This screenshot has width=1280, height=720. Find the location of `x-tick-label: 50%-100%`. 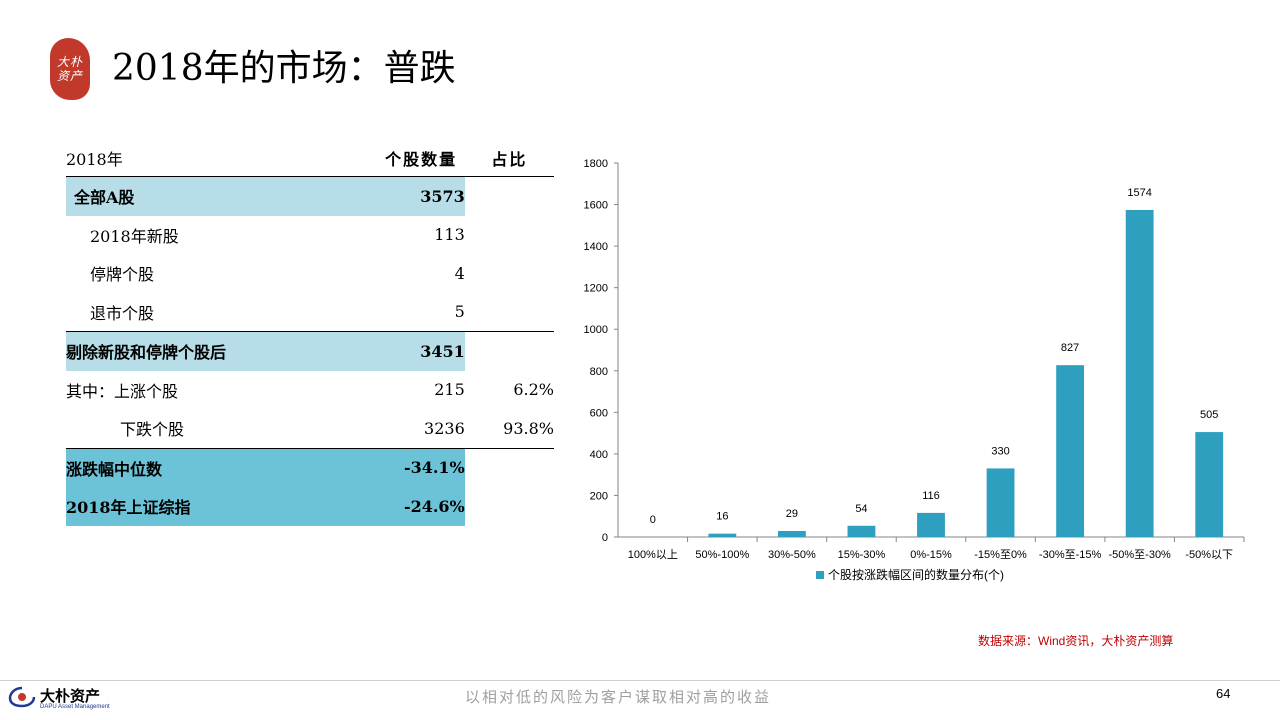

x-tick-label: 50%-100% is located at coordinates (722, 555).